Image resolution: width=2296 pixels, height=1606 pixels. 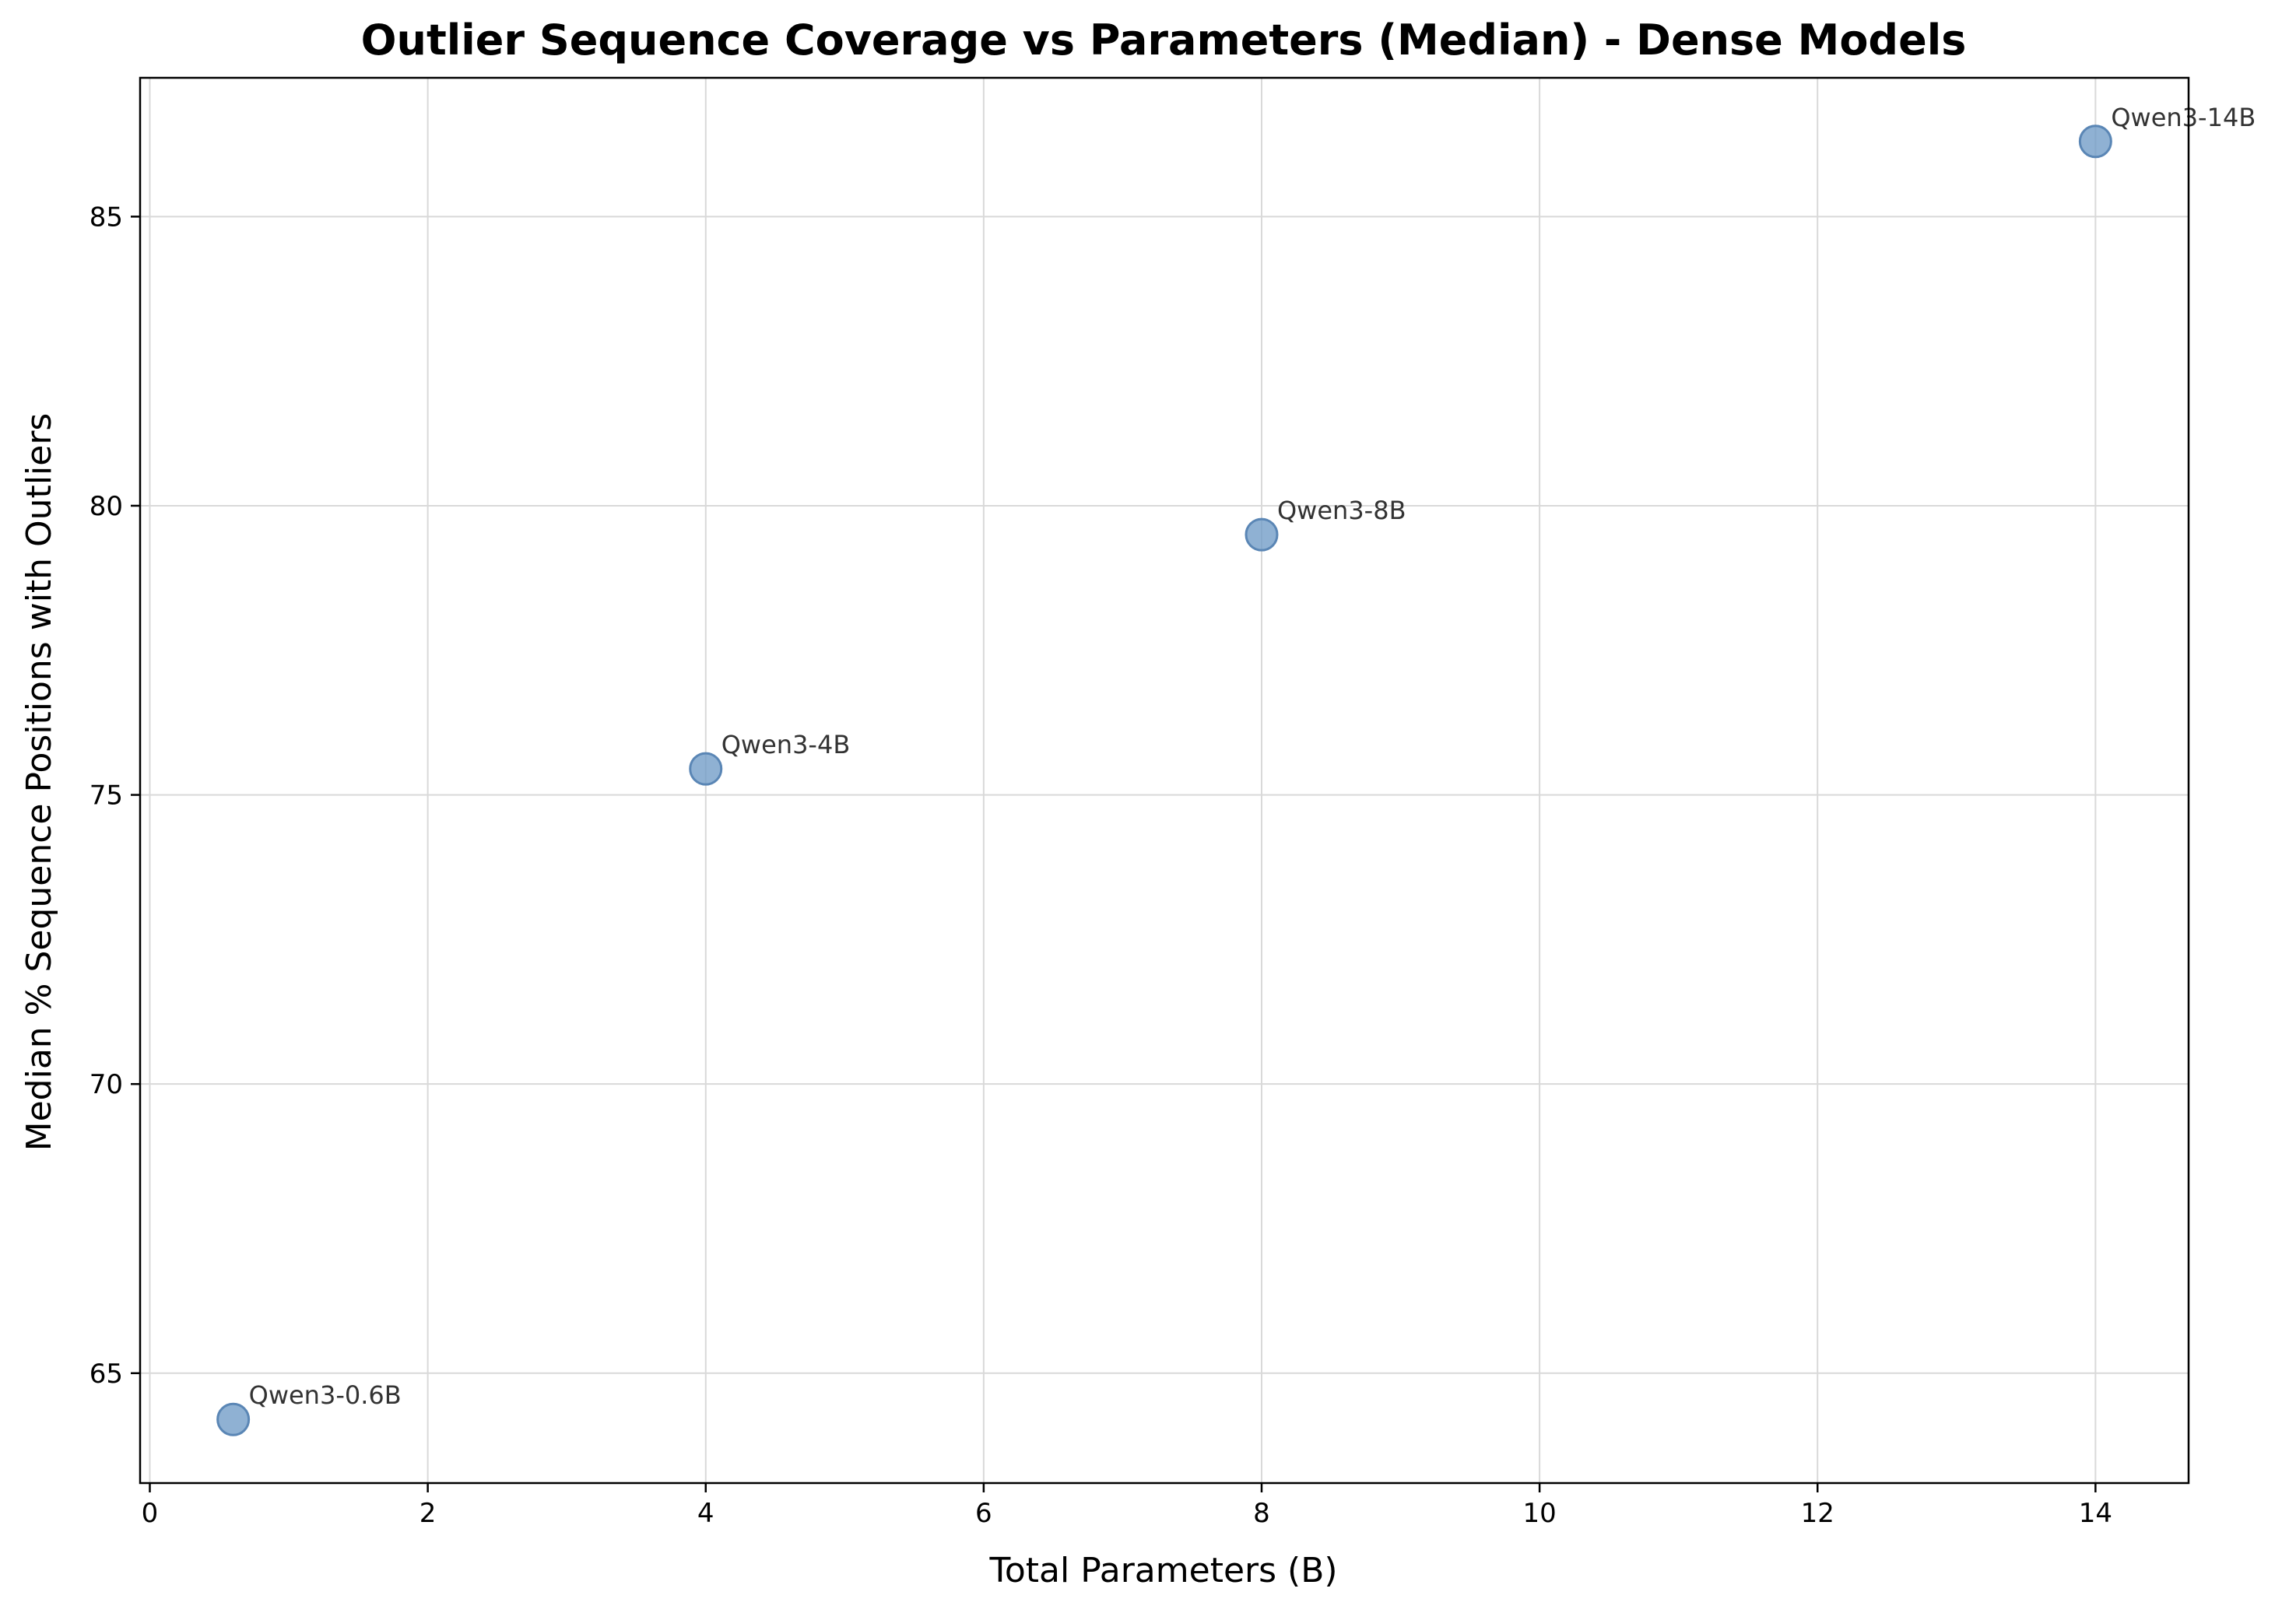 I want to click on x-tick-label: 14, so click(x=2095, y=1513).